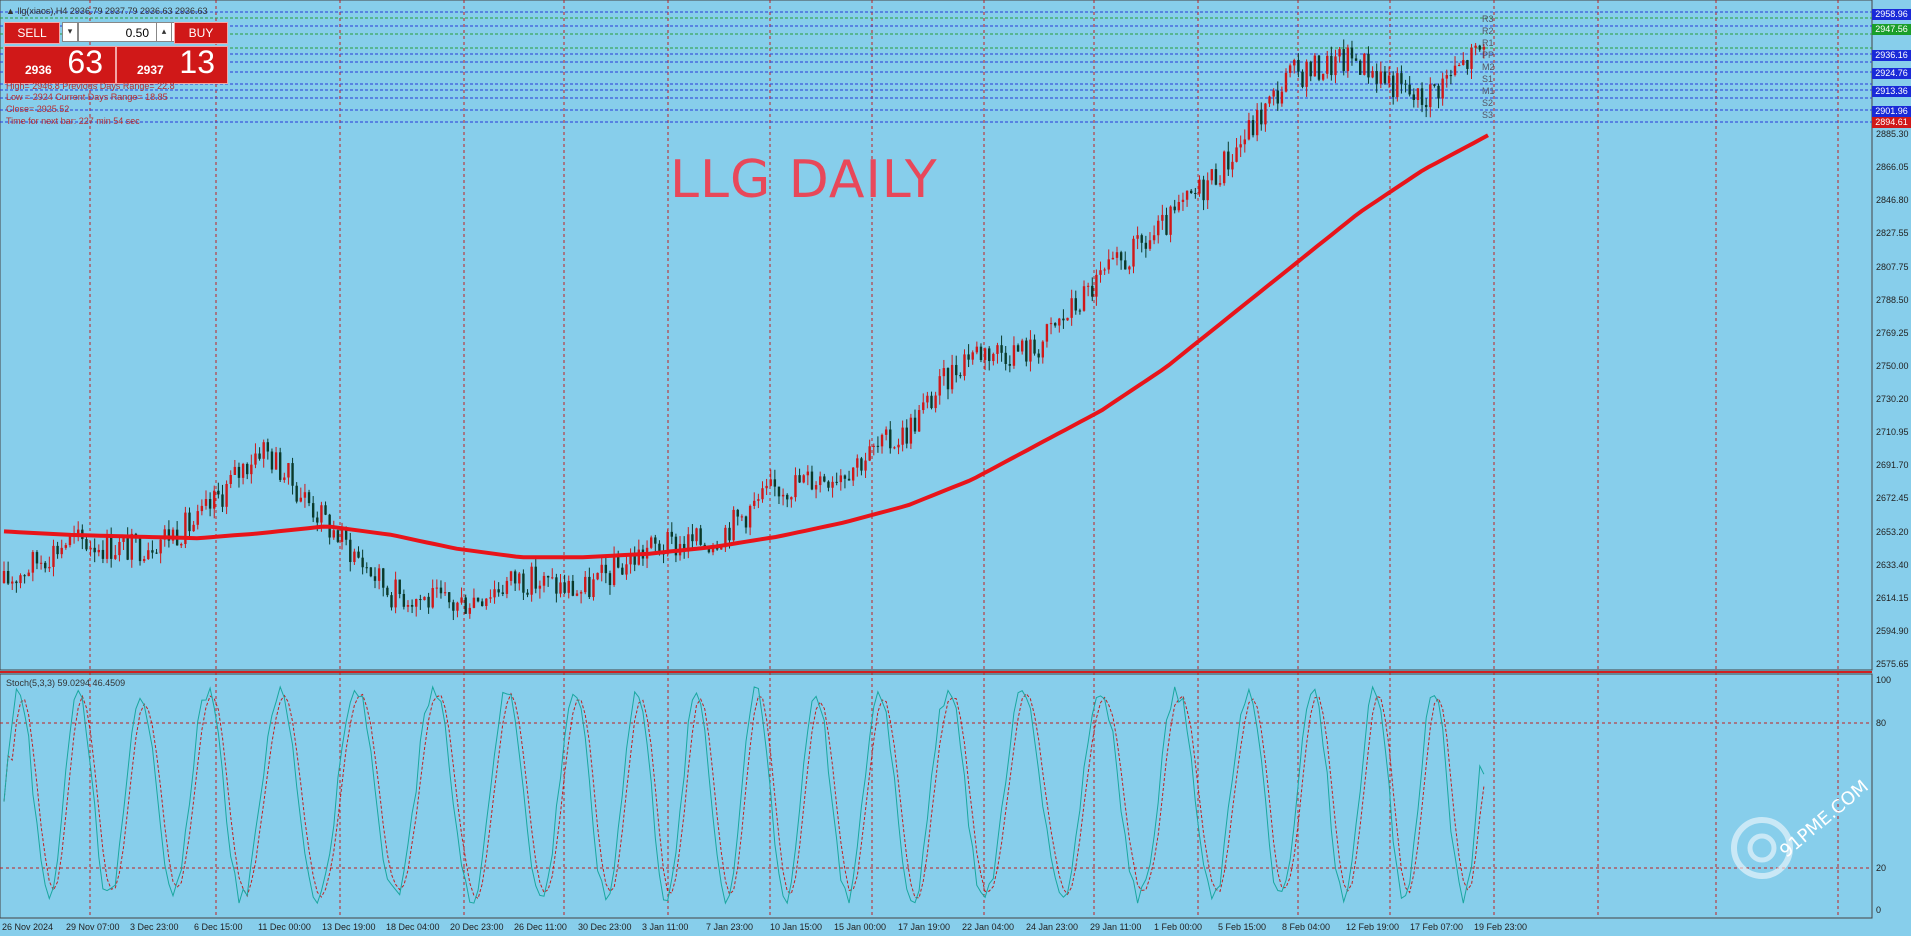  What do you see at coordinates (1488, 79) in the screenshot?
I see `pivot-label: S1` at bounding box center [1488, 79].